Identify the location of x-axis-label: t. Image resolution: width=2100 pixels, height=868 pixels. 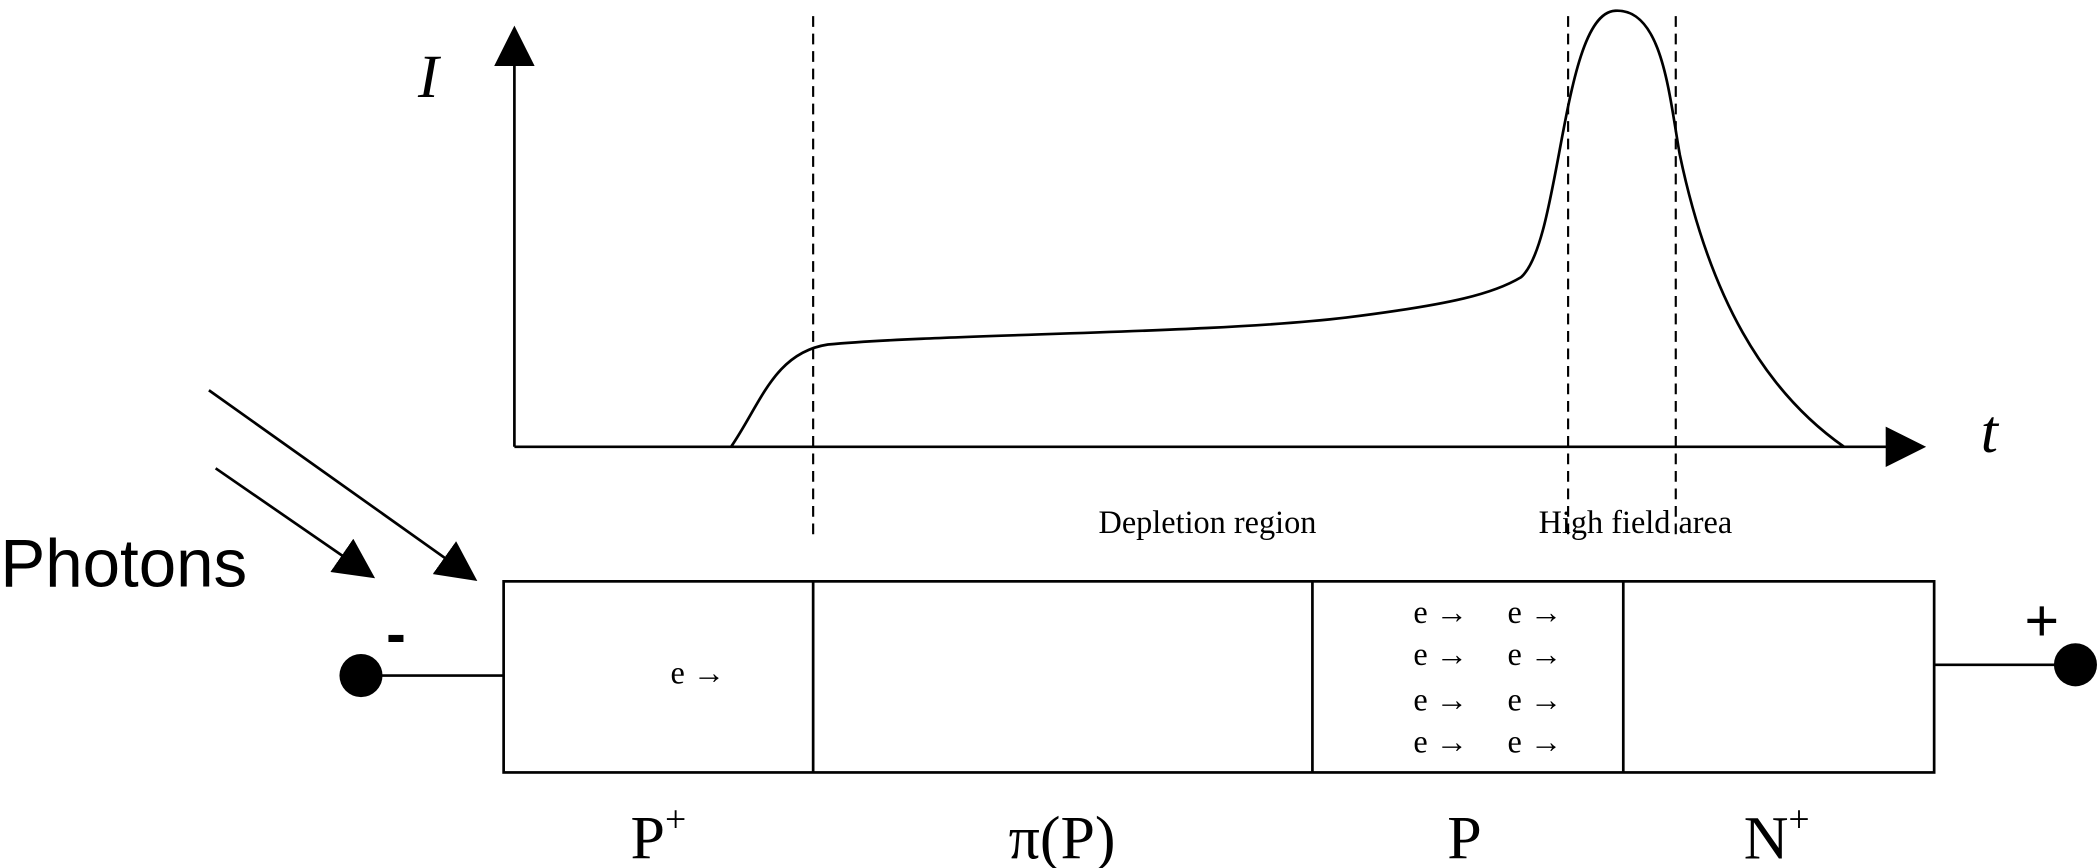
(1990, 432).